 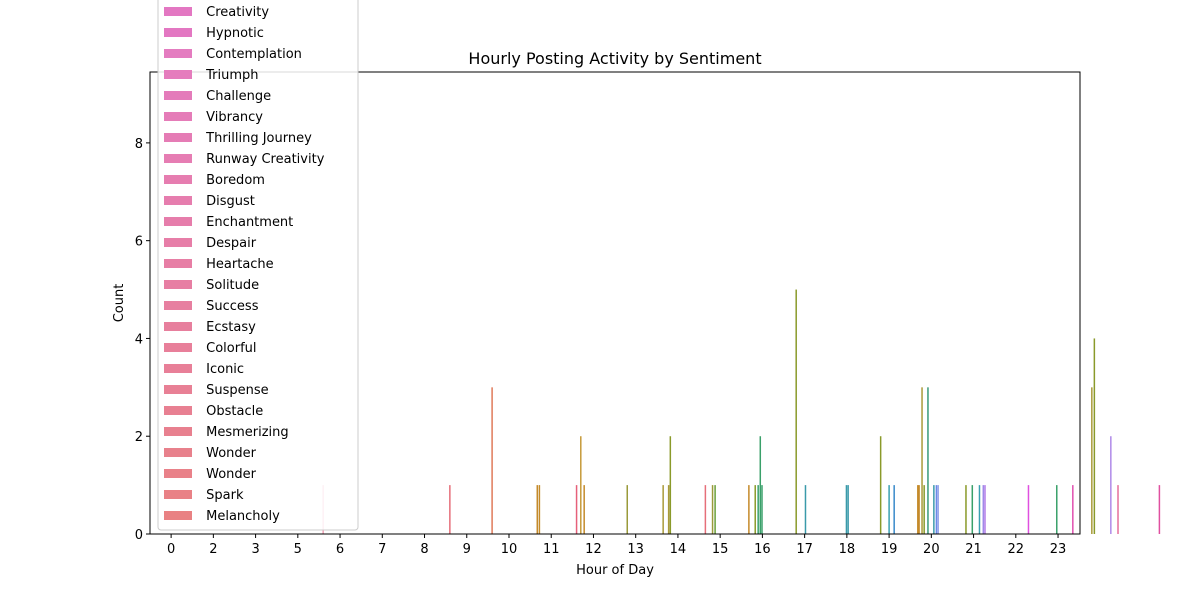 What do you see at coordinates (1058, 549) in the screenshot?
I see `x-tick-label-21: 23` at bounding box center [1058, 549].